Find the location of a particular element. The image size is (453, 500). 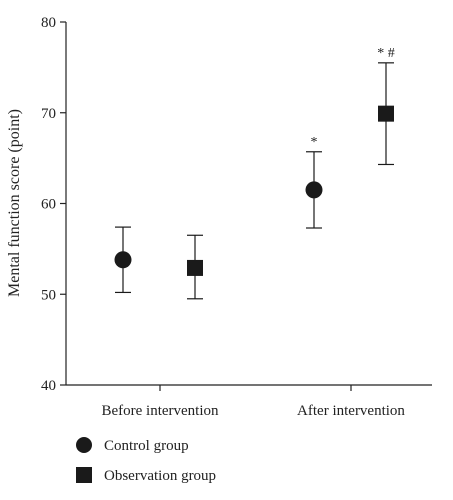

x-category-label: After intervention is located at coordinates (351, 411).